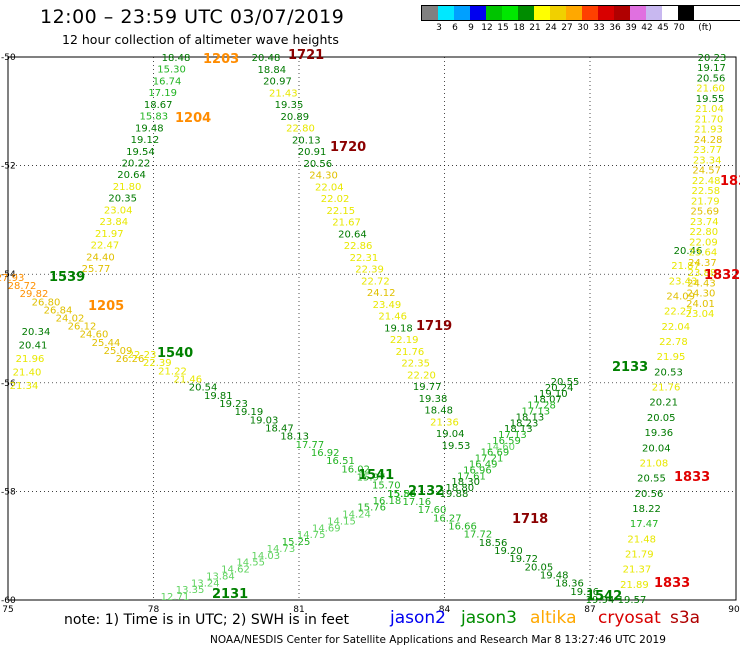 The width and height of the screenshot is (740, 650). What do you see at coordinates (404, 340) in the screenshot?
I see `swh-value: 22.19` at bounding box center [404, 340].